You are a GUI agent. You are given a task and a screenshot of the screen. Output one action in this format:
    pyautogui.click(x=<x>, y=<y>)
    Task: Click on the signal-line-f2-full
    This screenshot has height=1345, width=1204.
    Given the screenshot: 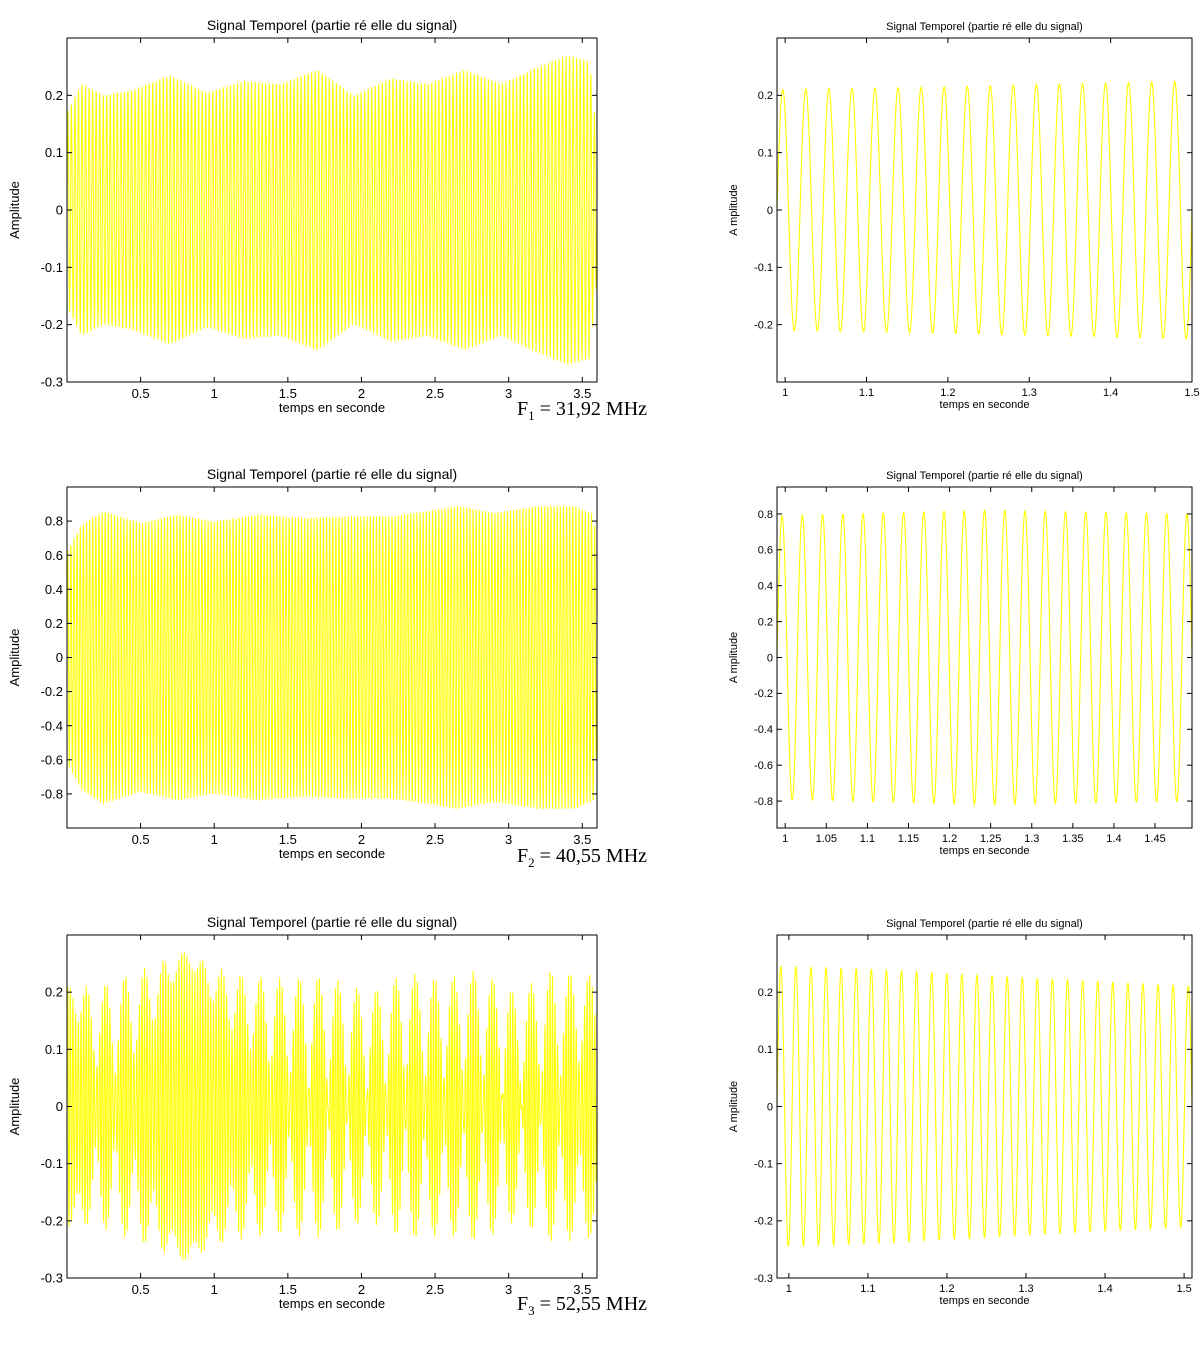 What is the action you would take?
    pyautogui.click(x=332, y=657)
    